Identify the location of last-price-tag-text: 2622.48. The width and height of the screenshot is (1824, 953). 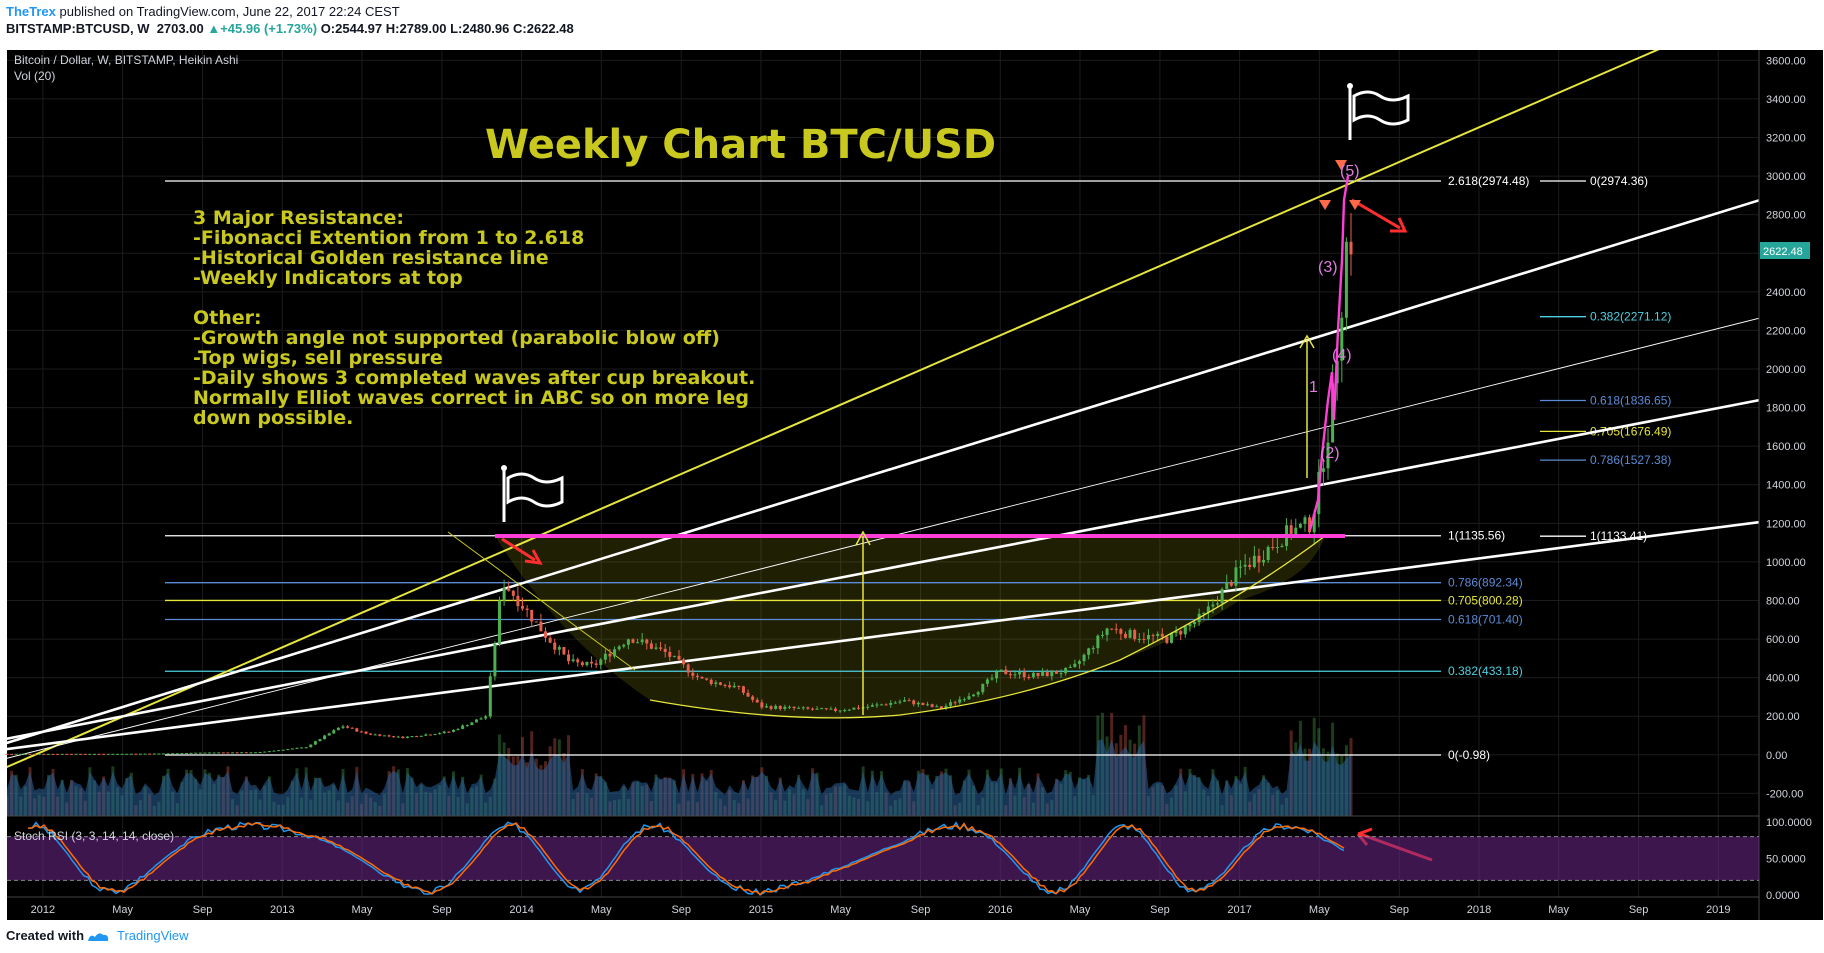
(1783, 252).